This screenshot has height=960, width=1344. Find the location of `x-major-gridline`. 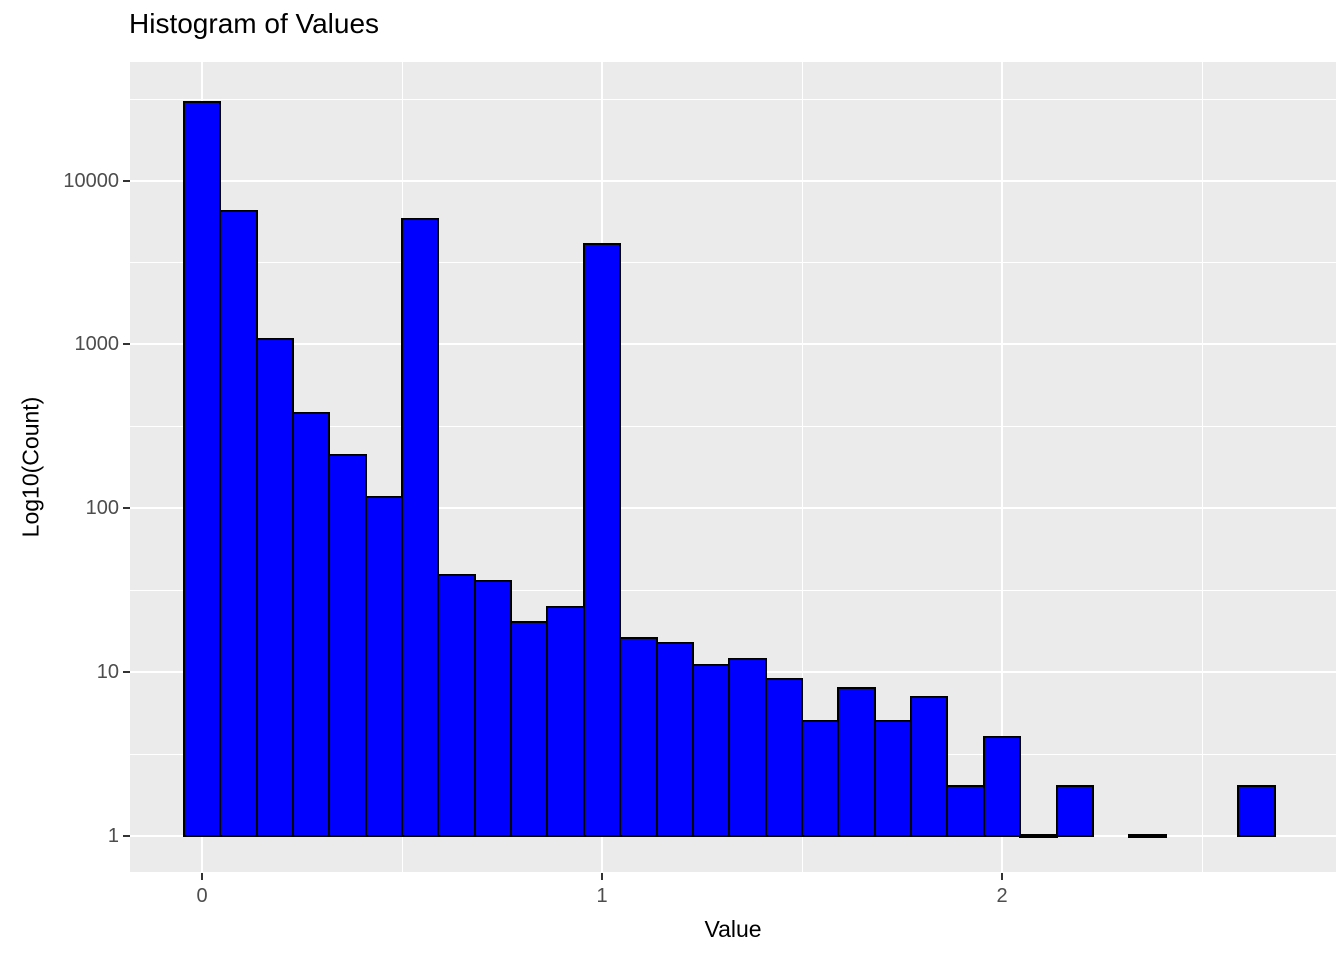

x-major-gridline is located at coordinates (1002, 467).